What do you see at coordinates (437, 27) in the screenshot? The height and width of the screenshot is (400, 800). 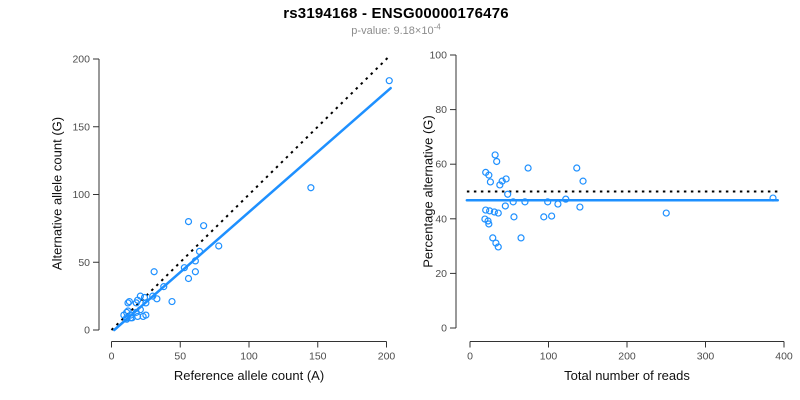 I see `pvalue-exponent: -4` at bounding box center [437, 27].